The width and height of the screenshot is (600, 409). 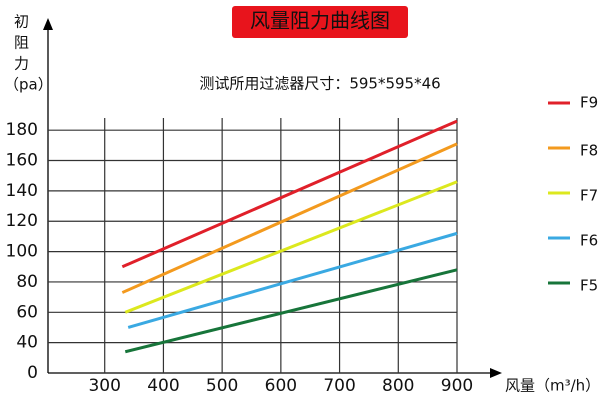 I want to click on legend-label: F8, so click(x=589, y=151).